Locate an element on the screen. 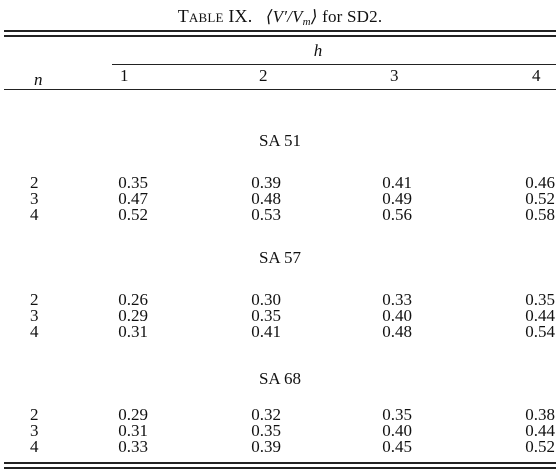 The image size is (560, 476). table-cell: 0.58 is located at coordinates (540, 214).